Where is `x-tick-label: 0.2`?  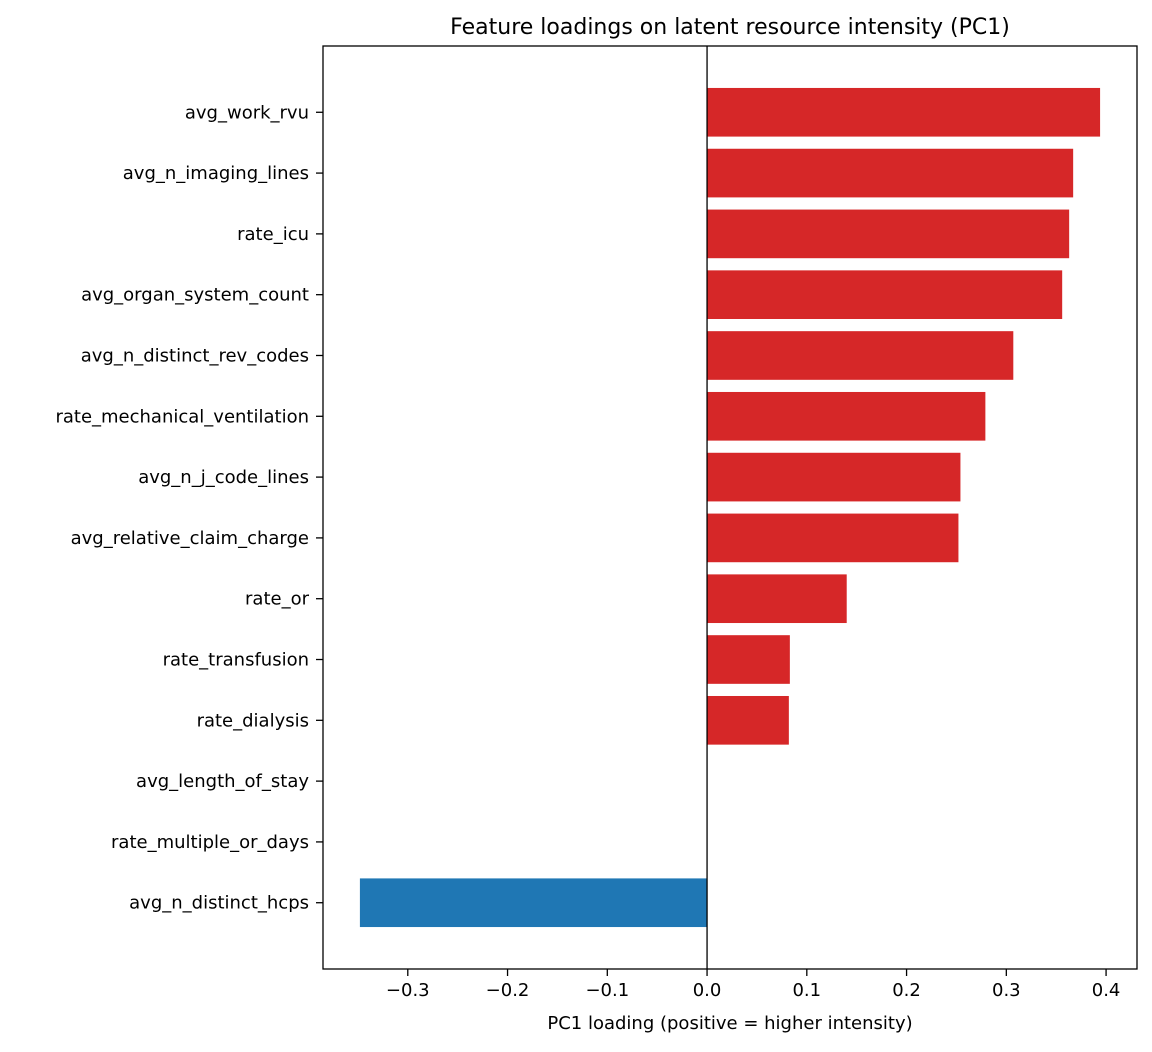 x-tick-label: 0.2 is located at coordinates (906, 990).